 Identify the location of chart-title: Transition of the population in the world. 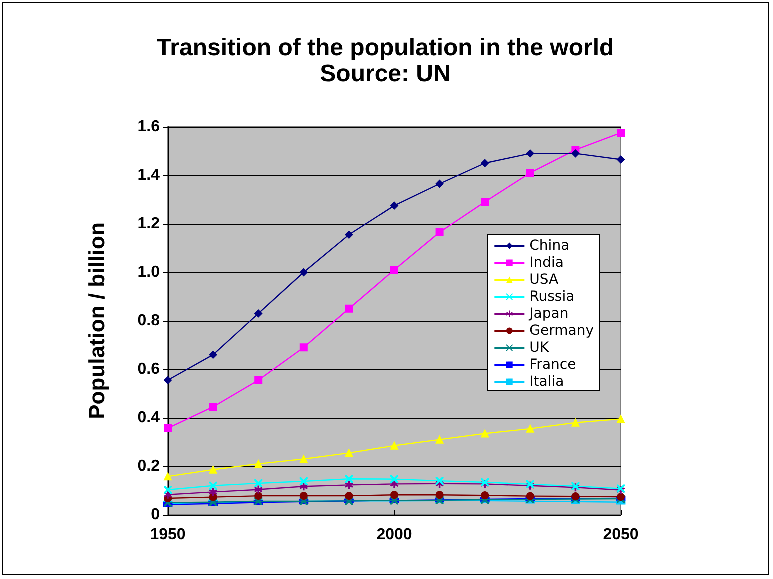
(385, 48).